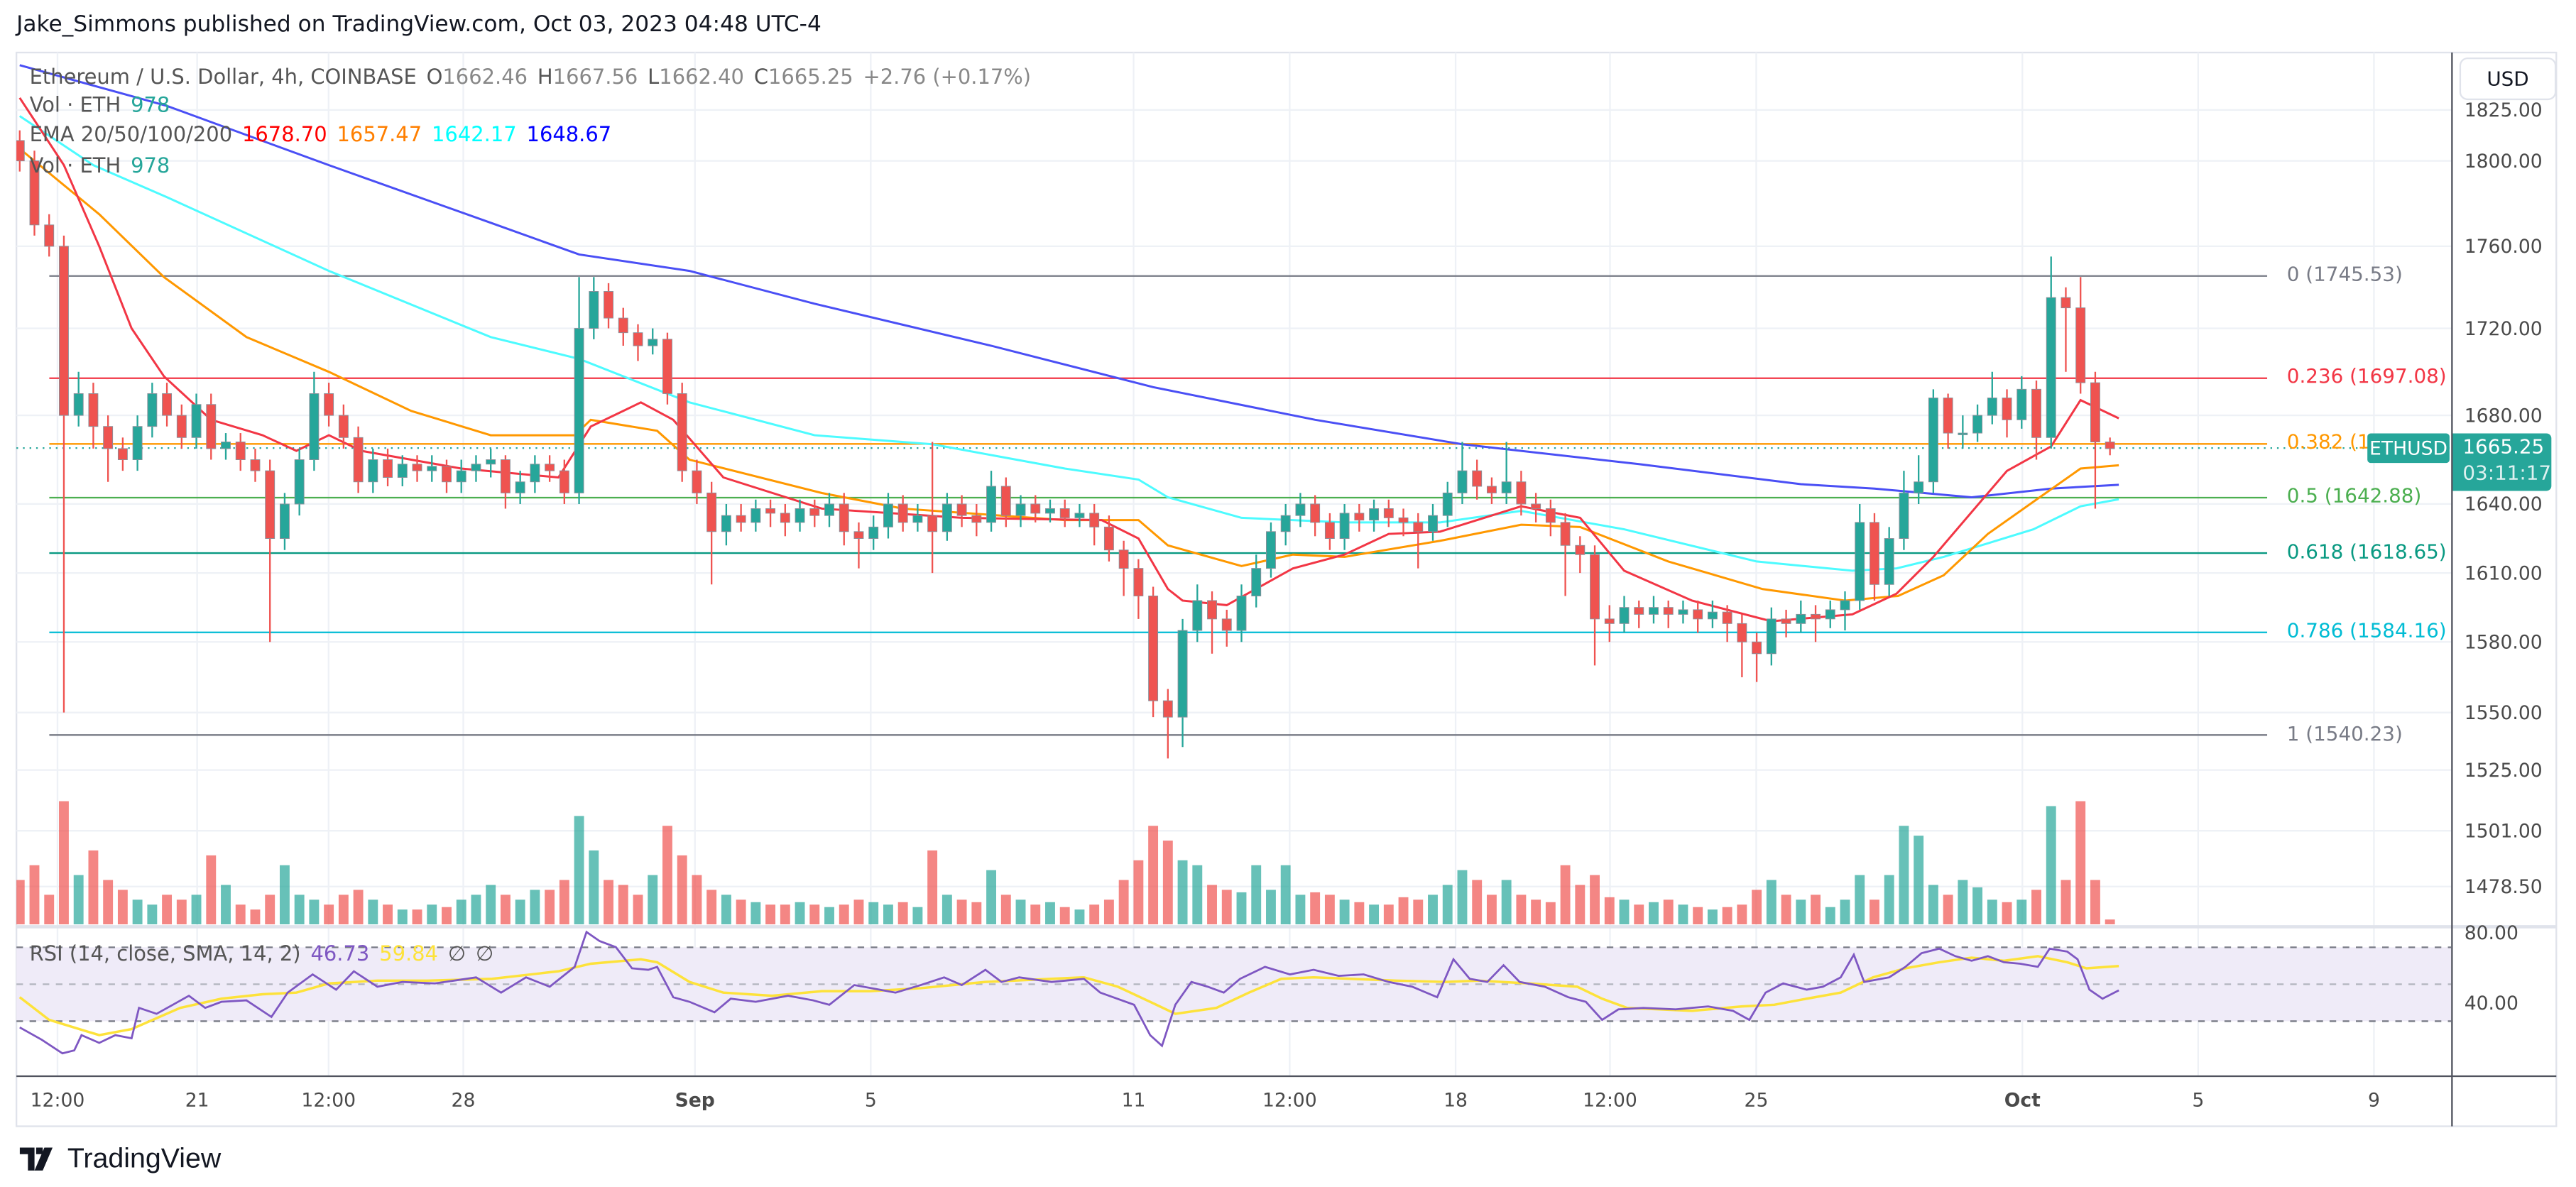  I want to click on currency-button: USD, so click(2508, 79).